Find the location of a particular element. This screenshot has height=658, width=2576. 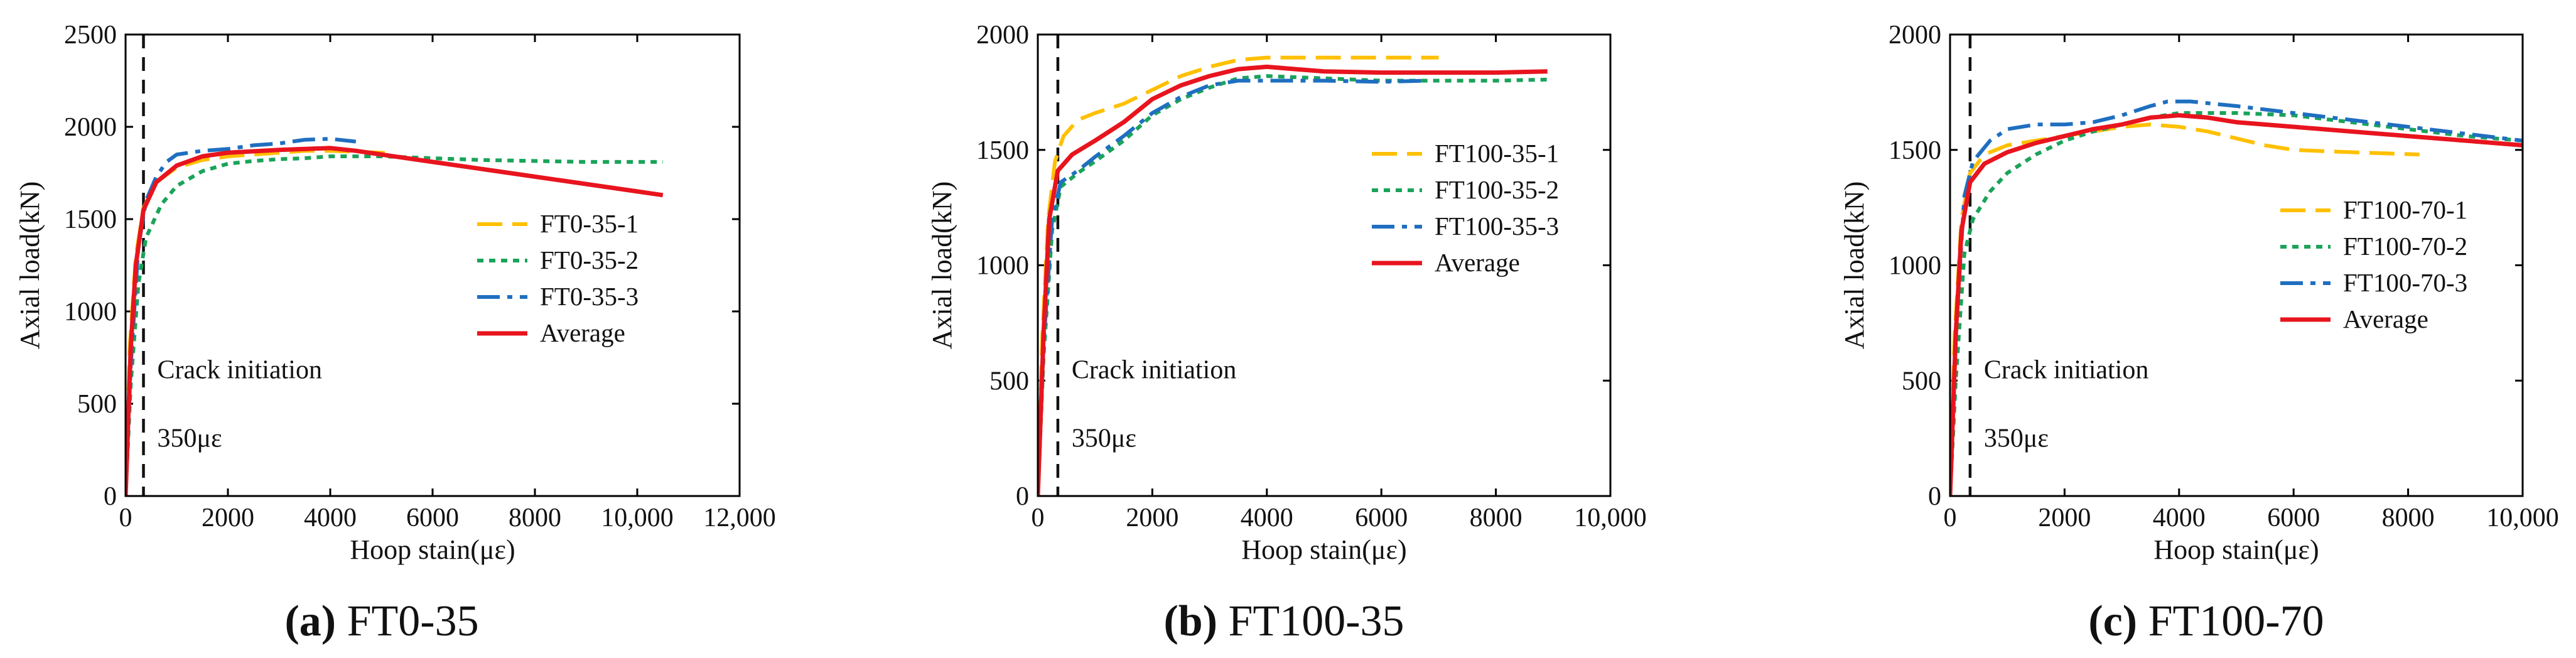

legend-entry: FT0-35-1 is located at coordinates (589, 223).